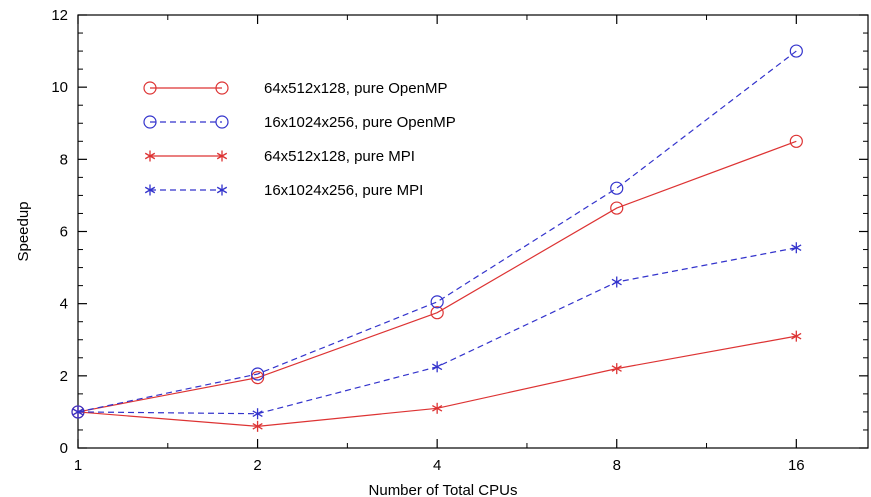 This screenshot has height=497, width=871. Describe the element at coordinates (78, 465) in the screenshot. I see `x-tick-label: 1` at that location.